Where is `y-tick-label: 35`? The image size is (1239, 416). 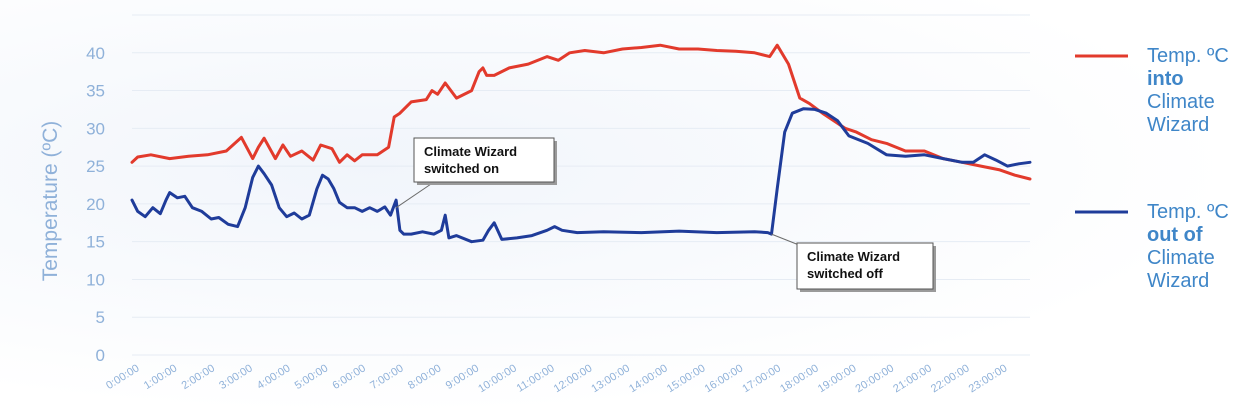 y-tick-label: 35 is located at coordinates (95, 91).